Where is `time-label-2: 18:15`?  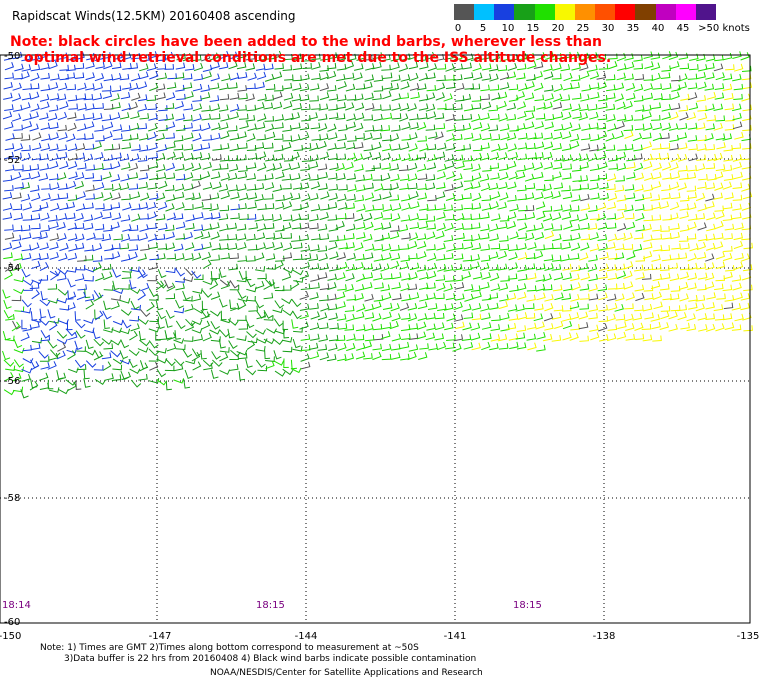 time-label-2: 18:15 is located at coordinates (270, 605).